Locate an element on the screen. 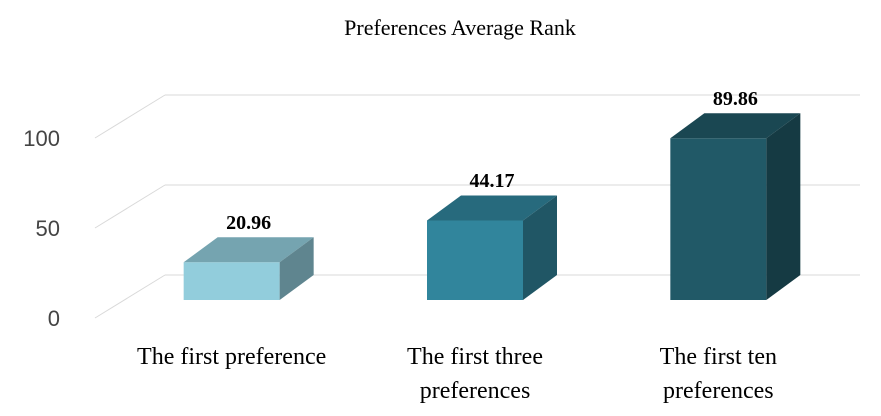  y-tick-label: 0 is located at coordinates (54, 318).